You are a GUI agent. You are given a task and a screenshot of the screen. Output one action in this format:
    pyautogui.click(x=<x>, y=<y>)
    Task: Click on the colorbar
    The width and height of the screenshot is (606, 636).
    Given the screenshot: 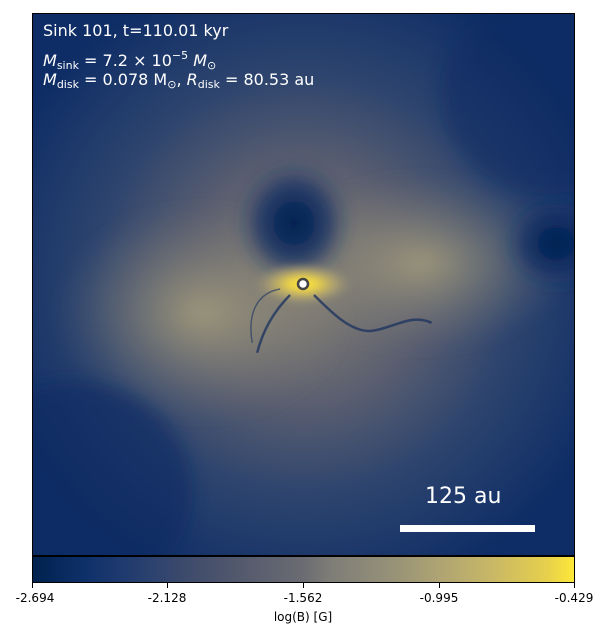 What is the action you would take?
    pyautogui.click(x=303, y=569)
    